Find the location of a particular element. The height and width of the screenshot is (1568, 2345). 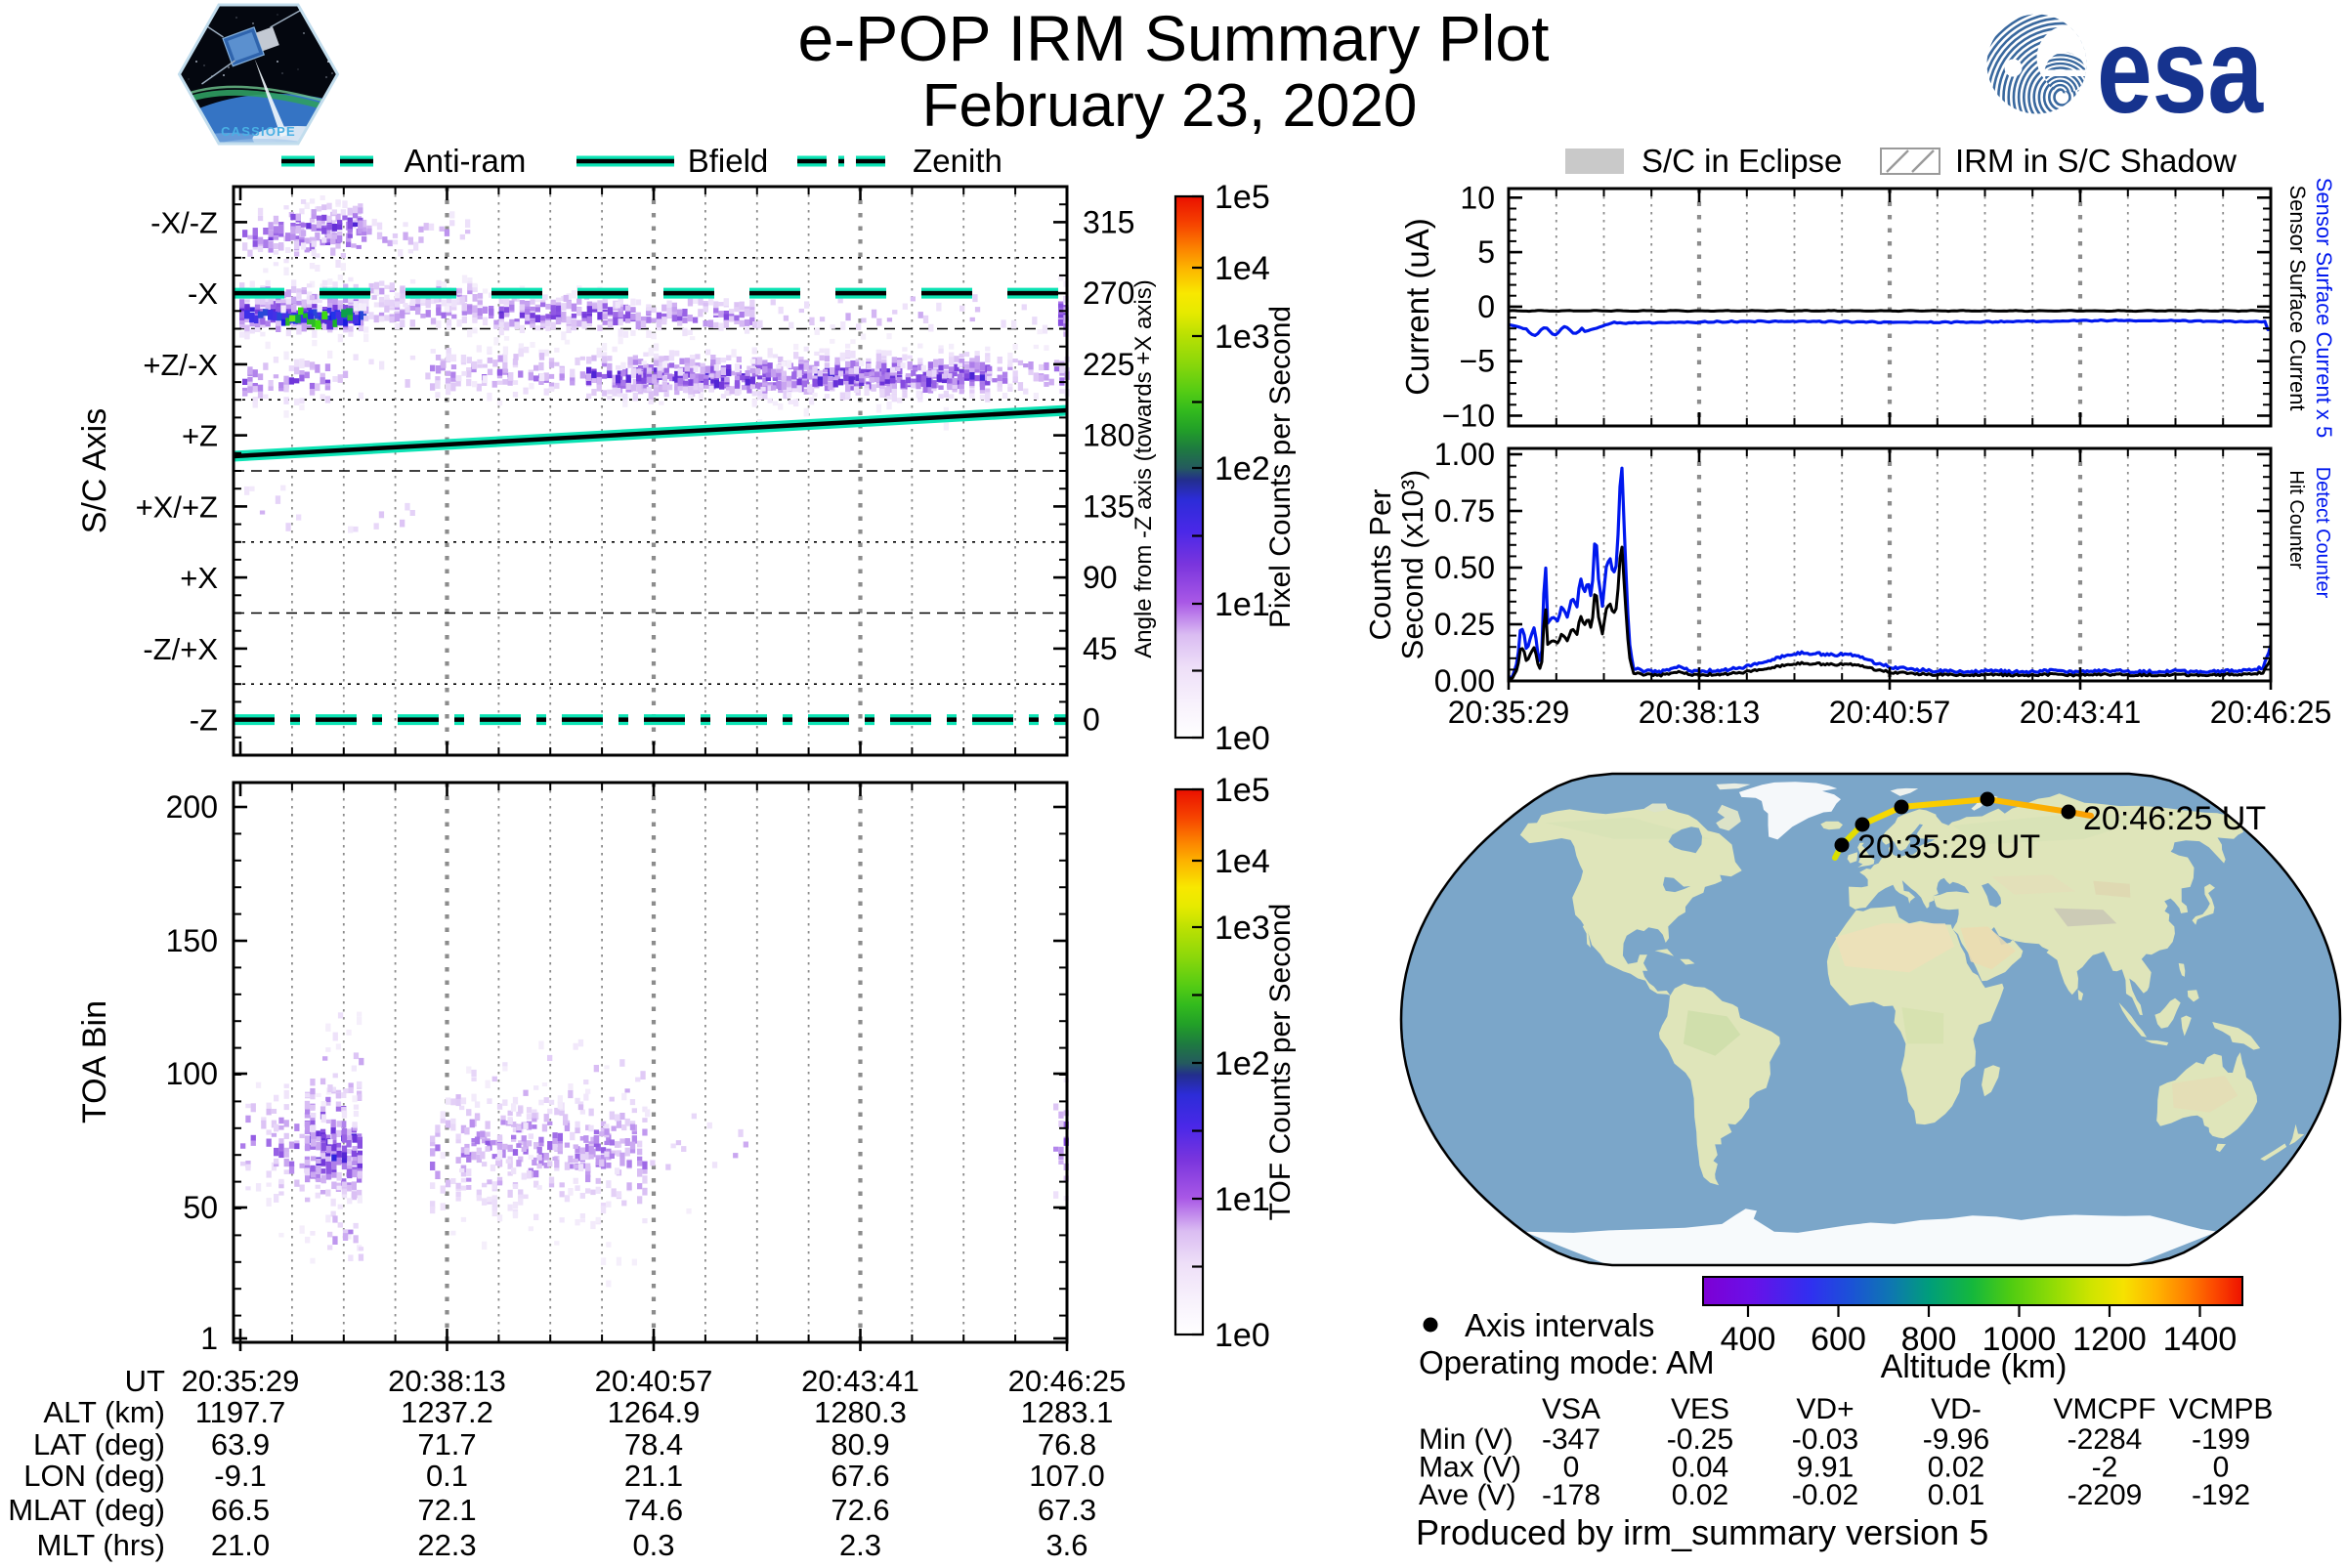

svg-text: 9.91 is located at coordinates (1825, 1468).